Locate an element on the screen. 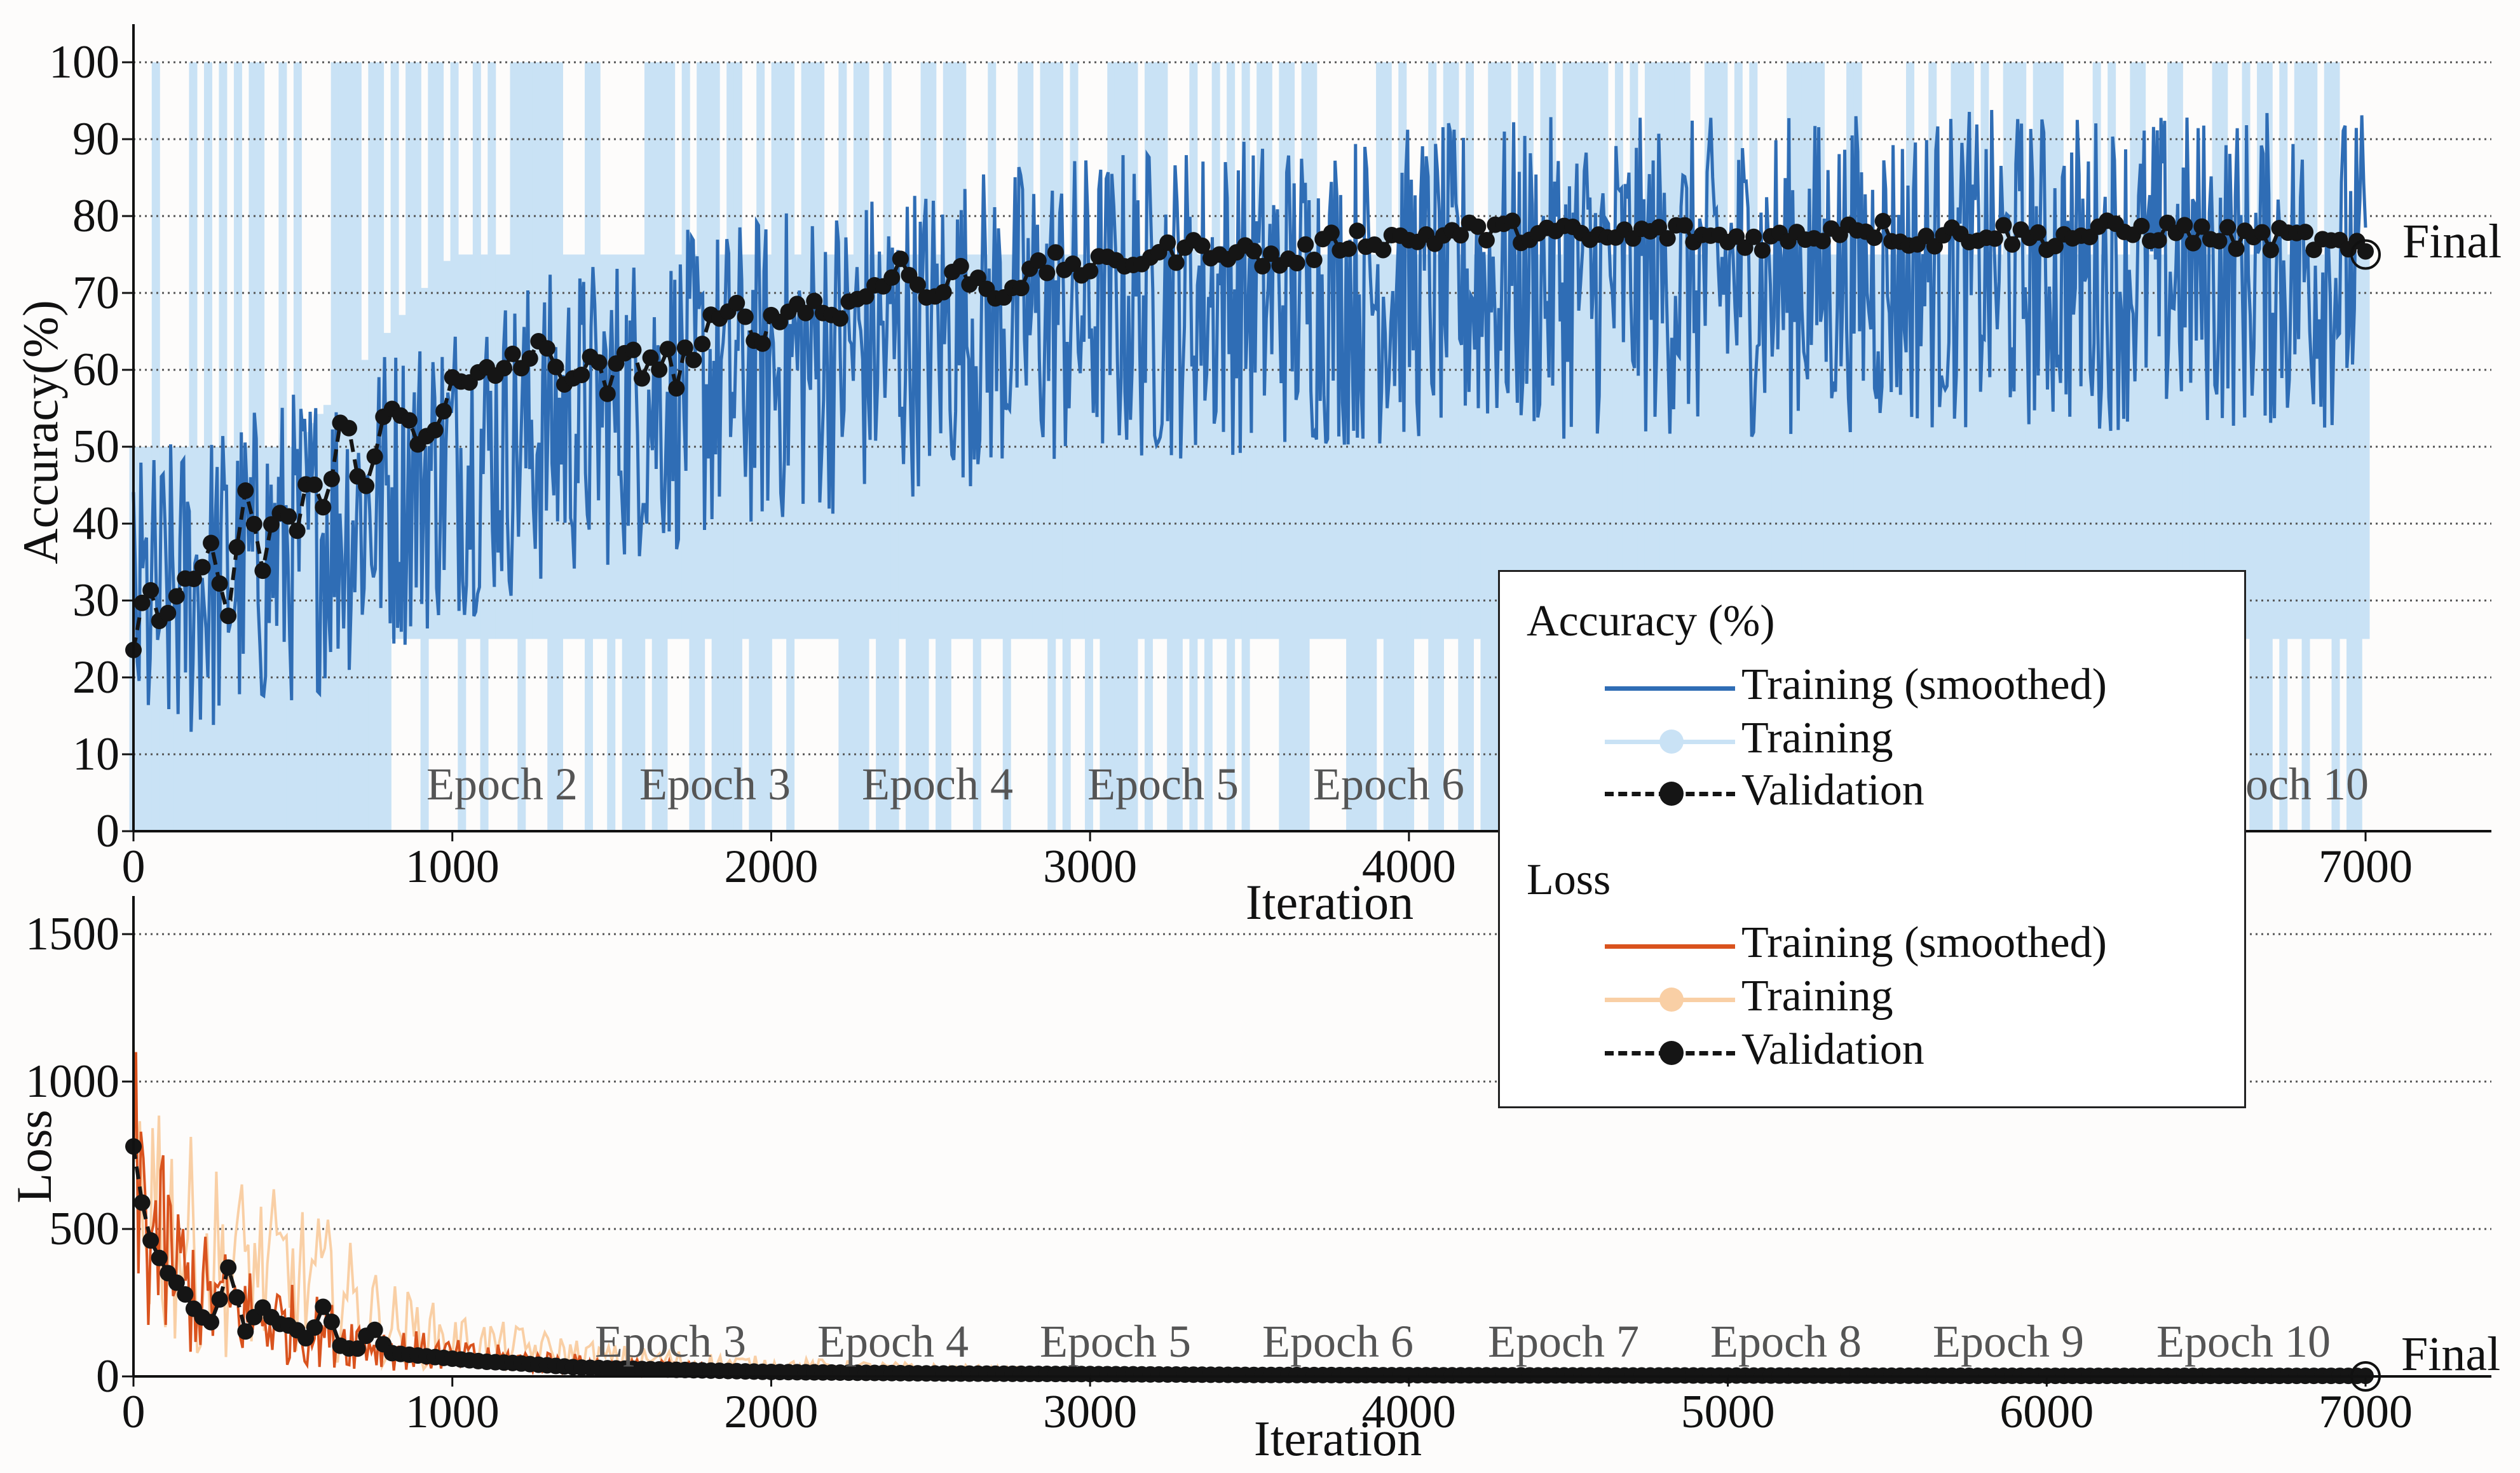 Image resolution: width=2520 pixels, height=1473 pixels. loss-xtick-label: 3000 is located at coordinates (1090, 1412).